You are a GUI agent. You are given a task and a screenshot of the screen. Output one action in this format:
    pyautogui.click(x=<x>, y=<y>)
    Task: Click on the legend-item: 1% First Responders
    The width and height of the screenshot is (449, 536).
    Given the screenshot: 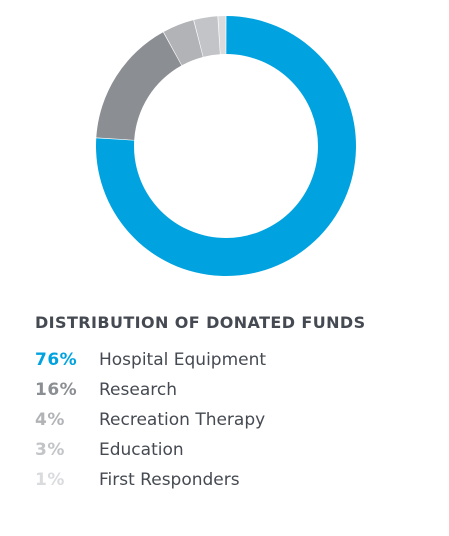 What is the action you would take?
    pyautogui.click(x=150, y=480)
    